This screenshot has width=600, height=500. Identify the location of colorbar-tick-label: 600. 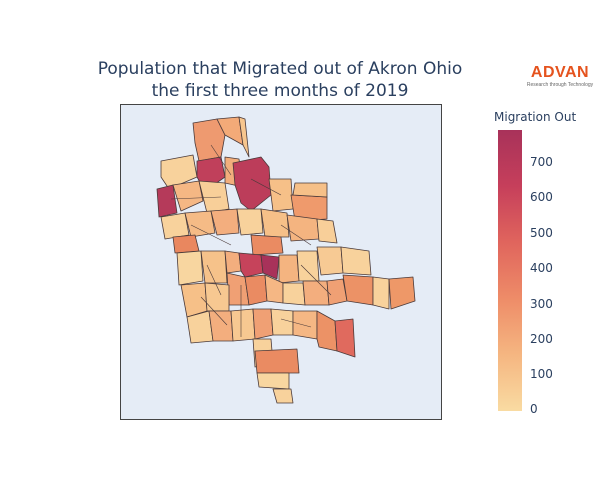
(541, 197).